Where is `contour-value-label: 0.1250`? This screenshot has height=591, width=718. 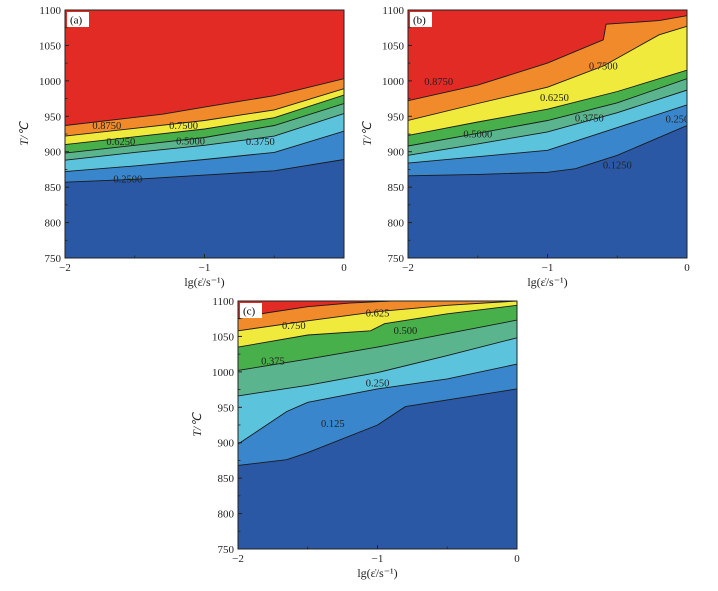 contour-value-label: 0.1250 is located at coordinates (617, 165).